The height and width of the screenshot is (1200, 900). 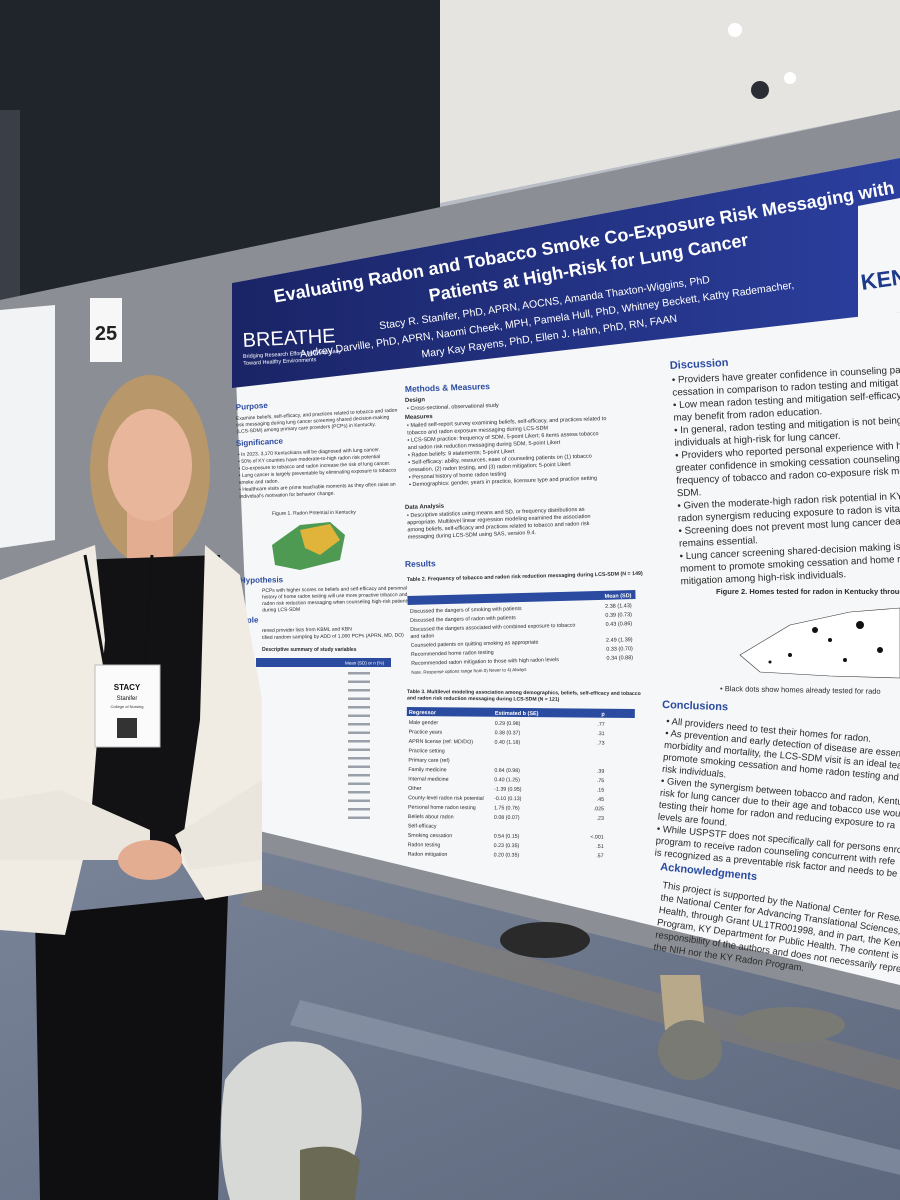 What do you see at coordinates (507, 771) in the screenshot?
I see `table-value: 0.84 (0.98)` at bounding box center [507, 771].